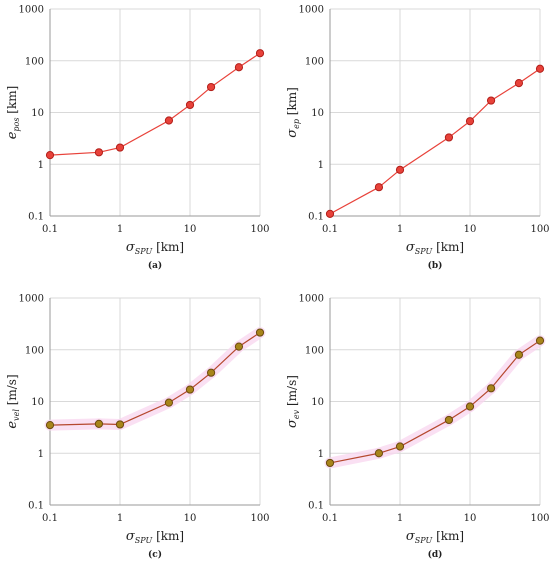 This screenshot has width=550, height=563. Describe the element at coordinates (13, 113) in the screenshot. I see `y-axis-label: epos [km]` at that location.